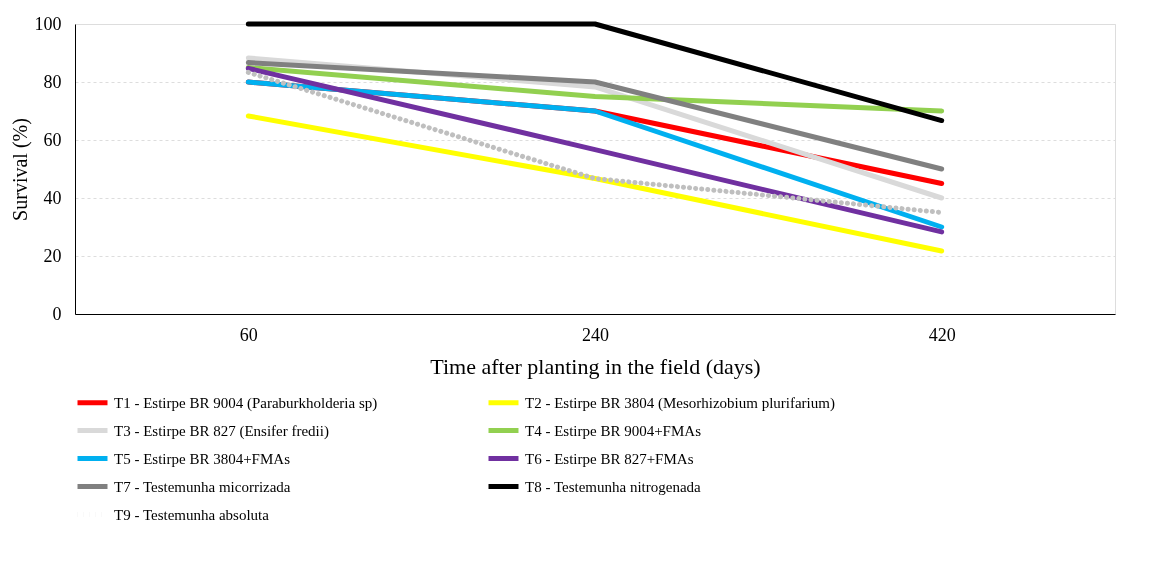 The image size is (1153, 575). I want to click on legend-label: T7 - Testemunha micorrizada, so click(202, 486).